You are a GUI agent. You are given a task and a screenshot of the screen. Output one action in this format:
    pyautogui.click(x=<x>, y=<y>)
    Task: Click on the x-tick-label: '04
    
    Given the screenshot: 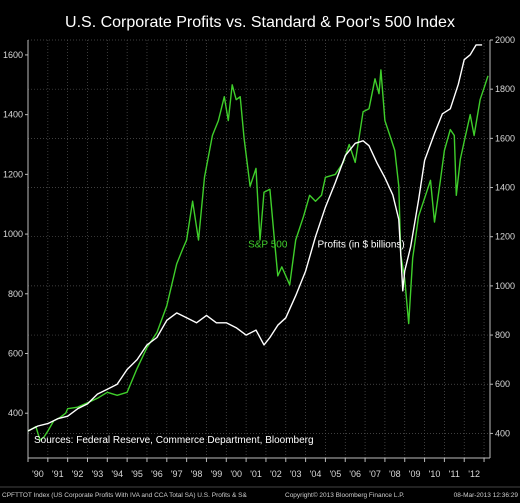 What is the action you would take?
    pyautogui.click(x=316, y=474)
    